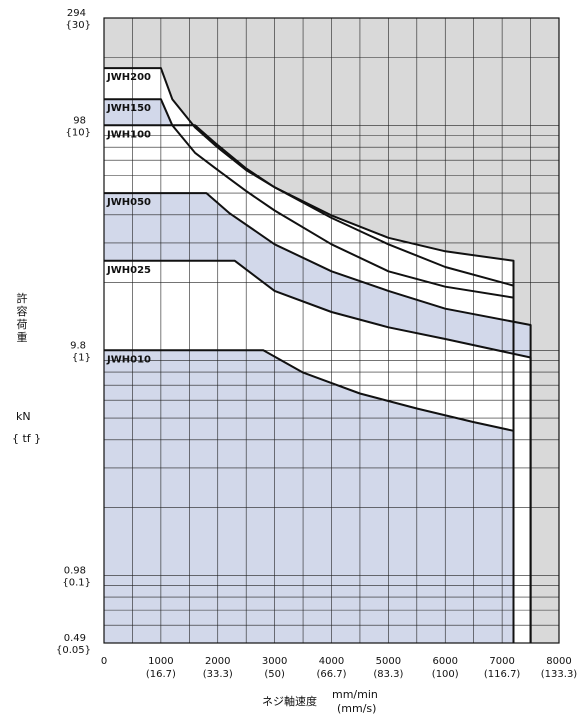  I want to click on series-label-jwh050: JWH050, so click(128, 202).